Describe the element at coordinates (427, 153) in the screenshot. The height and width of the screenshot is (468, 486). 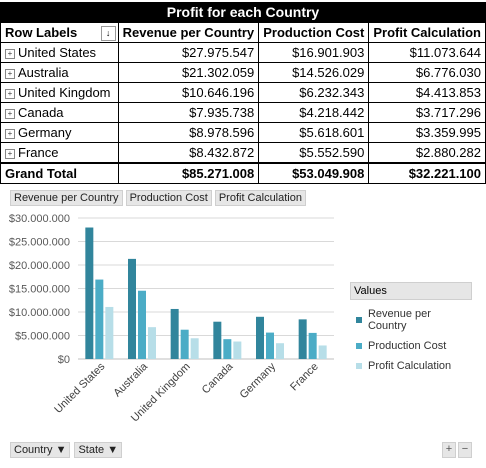
I see `profit-cell: $2.880.282` at that location.